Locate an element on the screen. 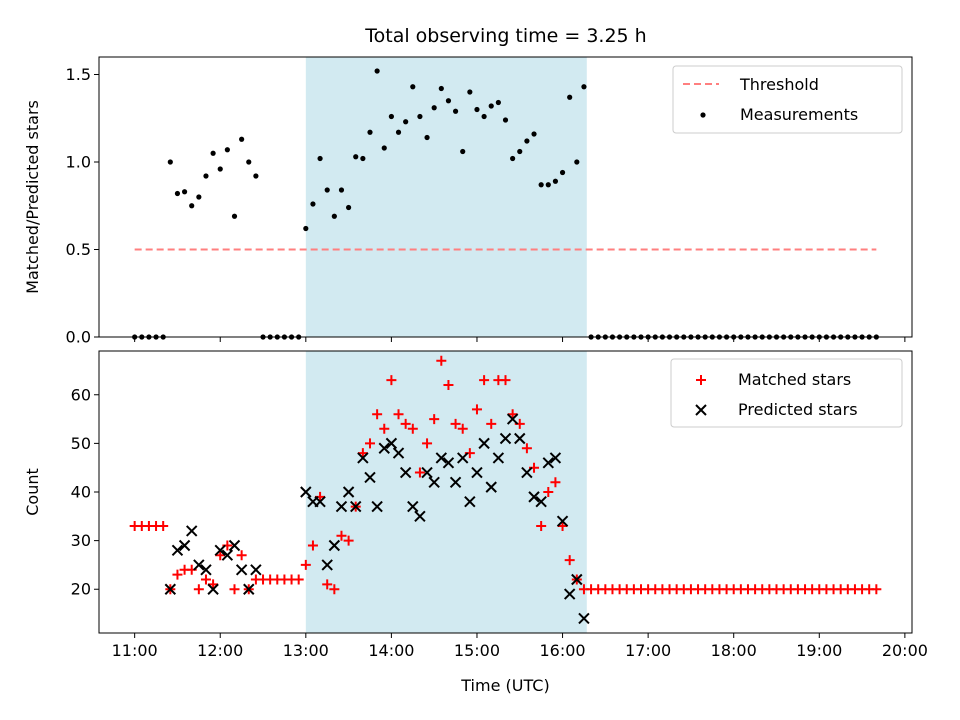 This screenshot has height=720, width=960. x-tick-label: 11:00 is located at coordinates (135, 650).